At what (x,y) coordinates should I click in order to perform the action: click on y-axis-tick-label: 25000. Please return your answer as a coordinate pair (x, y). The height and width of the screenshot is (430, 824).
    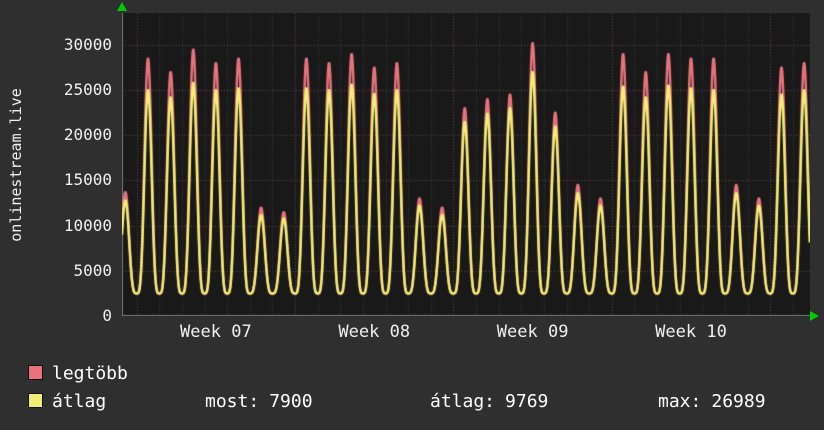
    Looking at the image, I should click on (87, 89).